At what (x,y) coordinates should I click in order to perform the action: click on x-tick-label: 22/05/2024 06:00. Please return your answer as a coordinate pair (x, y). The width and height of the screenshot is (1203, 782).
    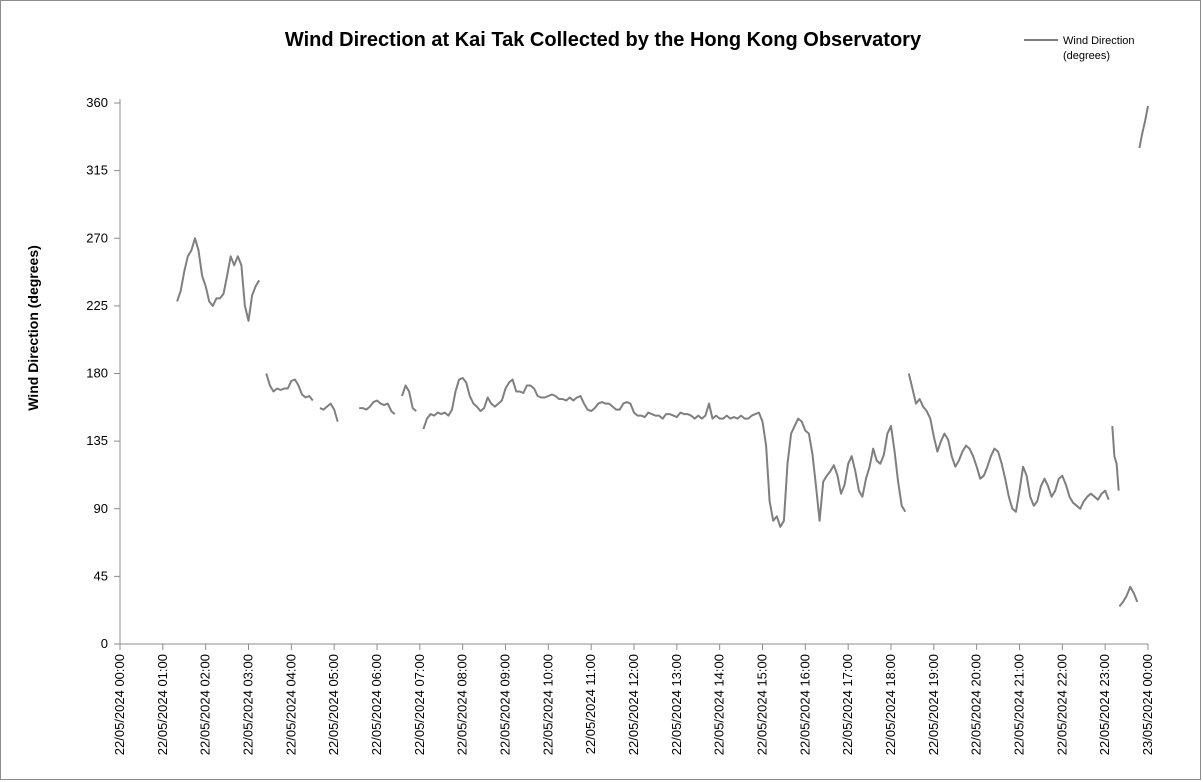
    Looking at the image, I should click on (376, 704).